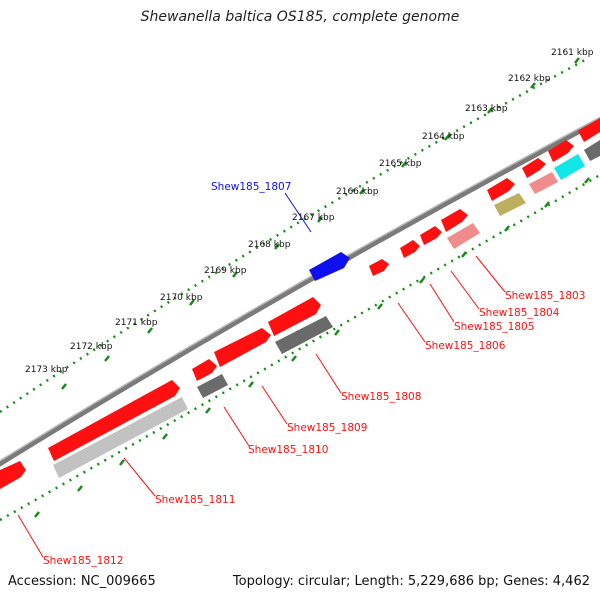 The width and height of the screenshot is (600, 600). What do you see at coordinates (443, 137) in the screenshot?
I see `kbp-label: 2164 kbp` at bounding box center [443, 137].